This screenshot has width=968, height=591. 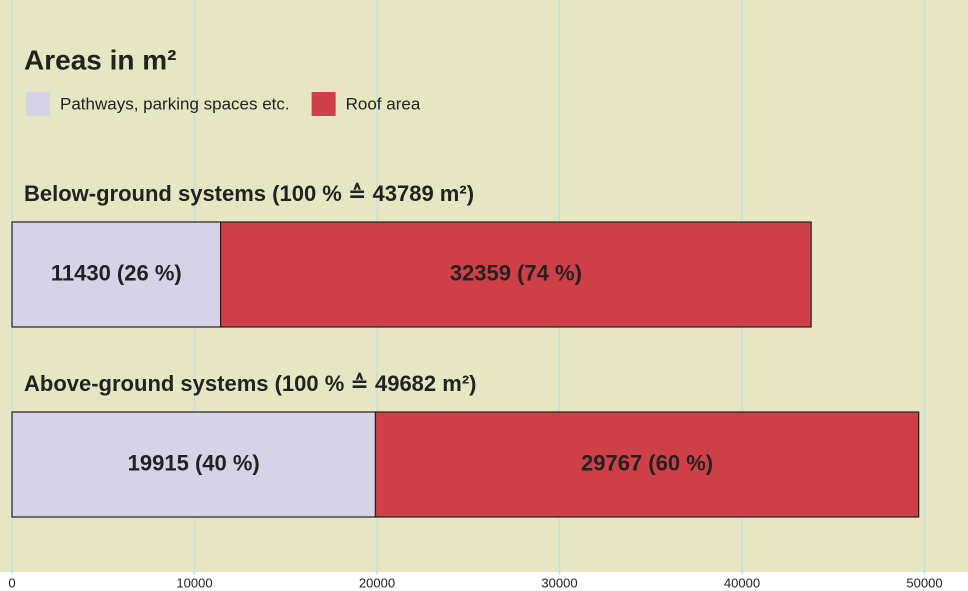 What do you see at coordinates (11, 582) in the screenshot?
I see `x-tick-label: 0` at bounding box center [11, 582].